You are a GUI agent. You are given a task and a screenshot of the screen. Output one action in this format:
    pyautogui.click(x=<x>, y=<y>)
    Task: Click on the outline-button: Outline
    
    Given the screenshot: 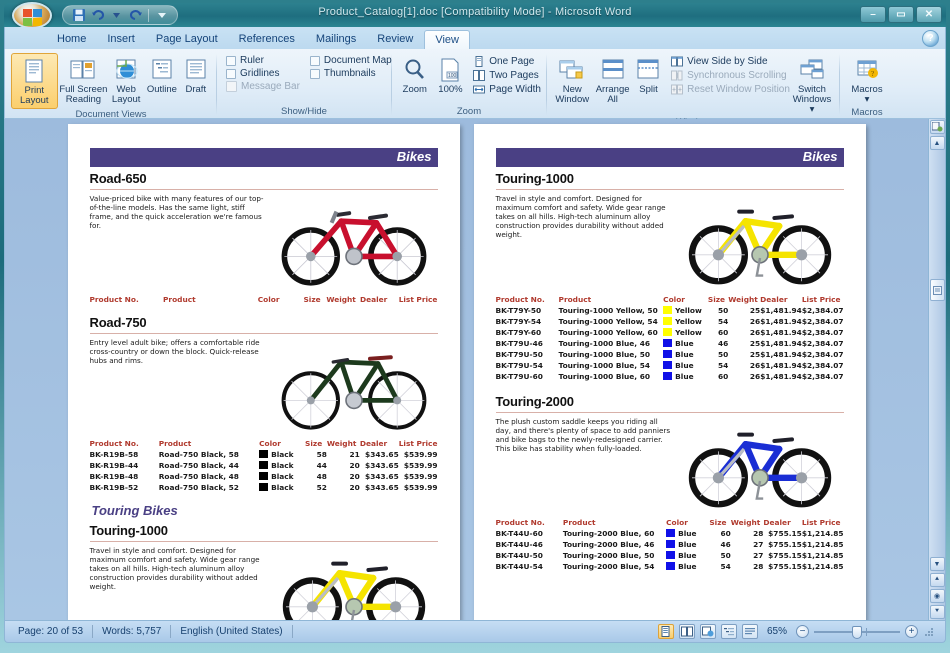 What is the action you would take?
    pyautogui.click(x=161, y=75)
    